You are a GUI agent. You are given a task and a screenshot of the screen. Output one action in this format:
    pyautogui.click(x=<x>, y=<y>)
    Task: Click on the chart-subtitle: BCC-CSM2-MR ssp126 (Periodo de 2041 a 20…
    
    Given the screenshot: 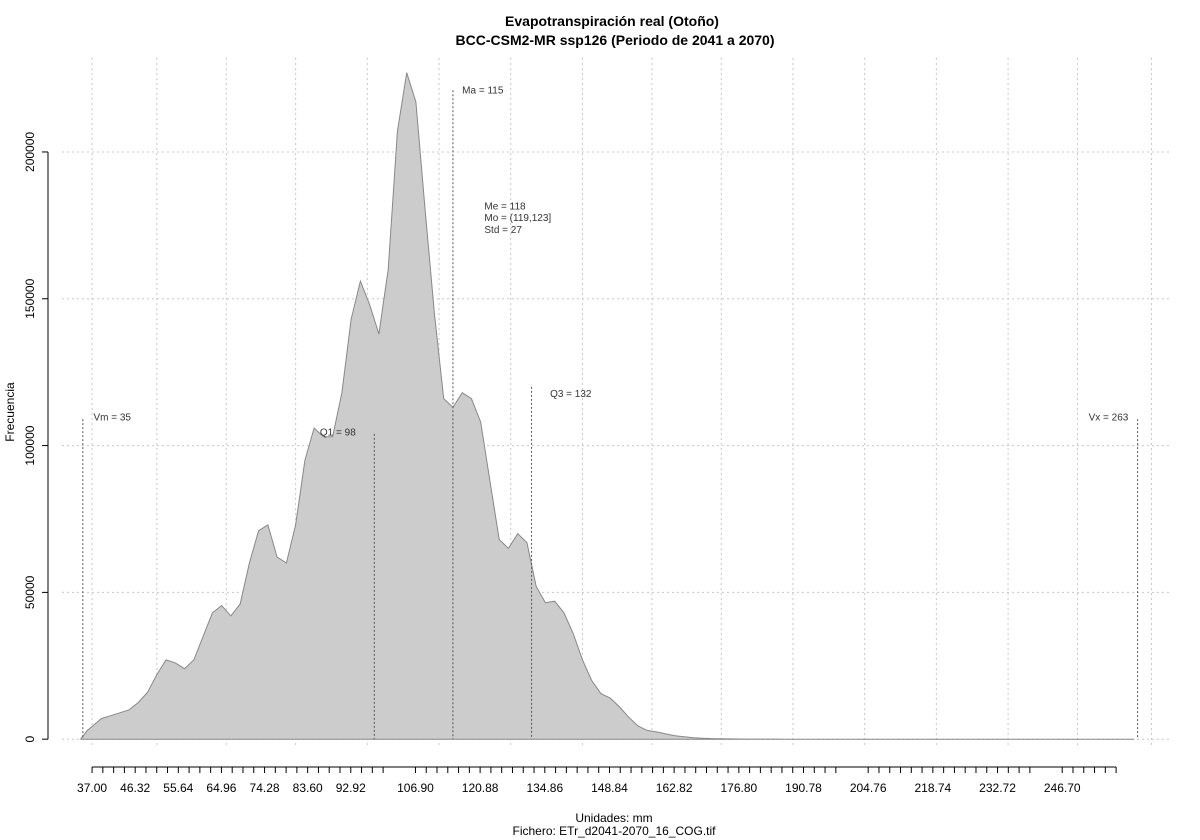 What is the action you would take?
    pyautogui.click(x=615, y=40)
    